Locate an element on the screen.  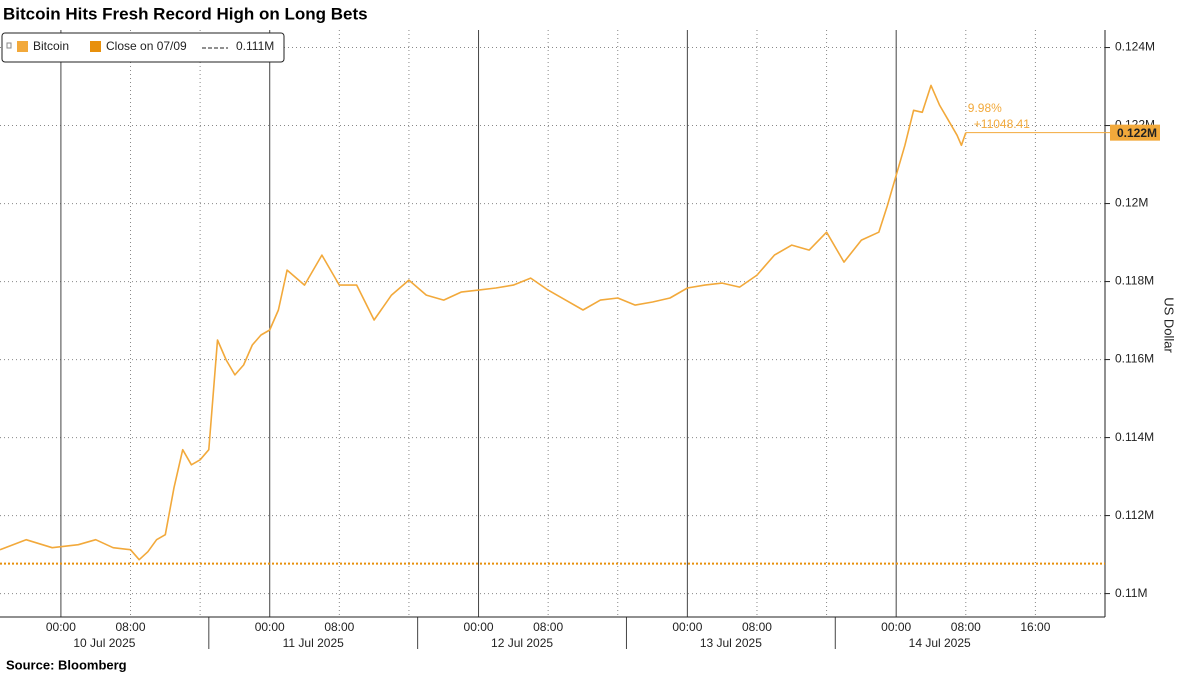
y-axis-label: US Dollar is located at coordinates (1169, 325).